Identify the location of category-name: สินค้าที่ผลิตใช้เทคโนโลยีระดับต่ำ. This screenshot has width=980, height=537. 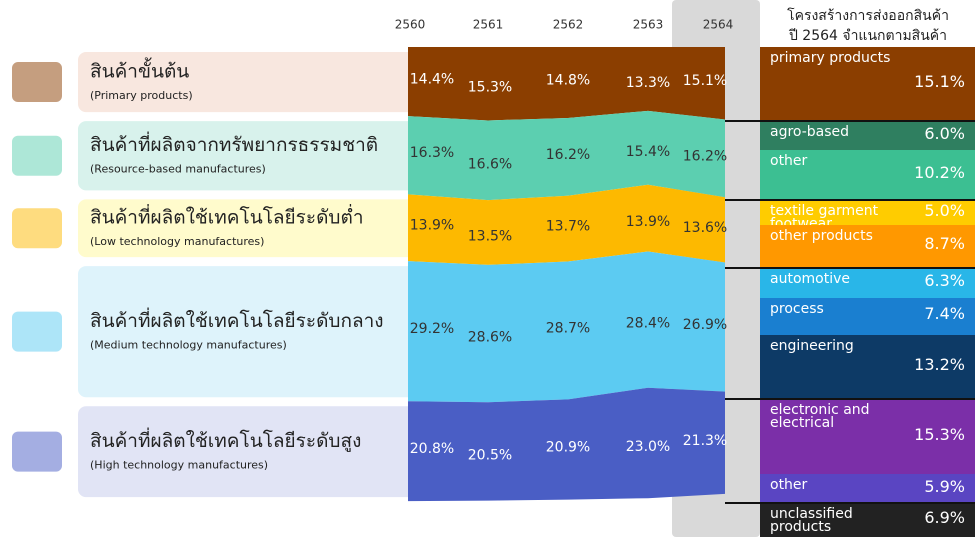
(227, 216).